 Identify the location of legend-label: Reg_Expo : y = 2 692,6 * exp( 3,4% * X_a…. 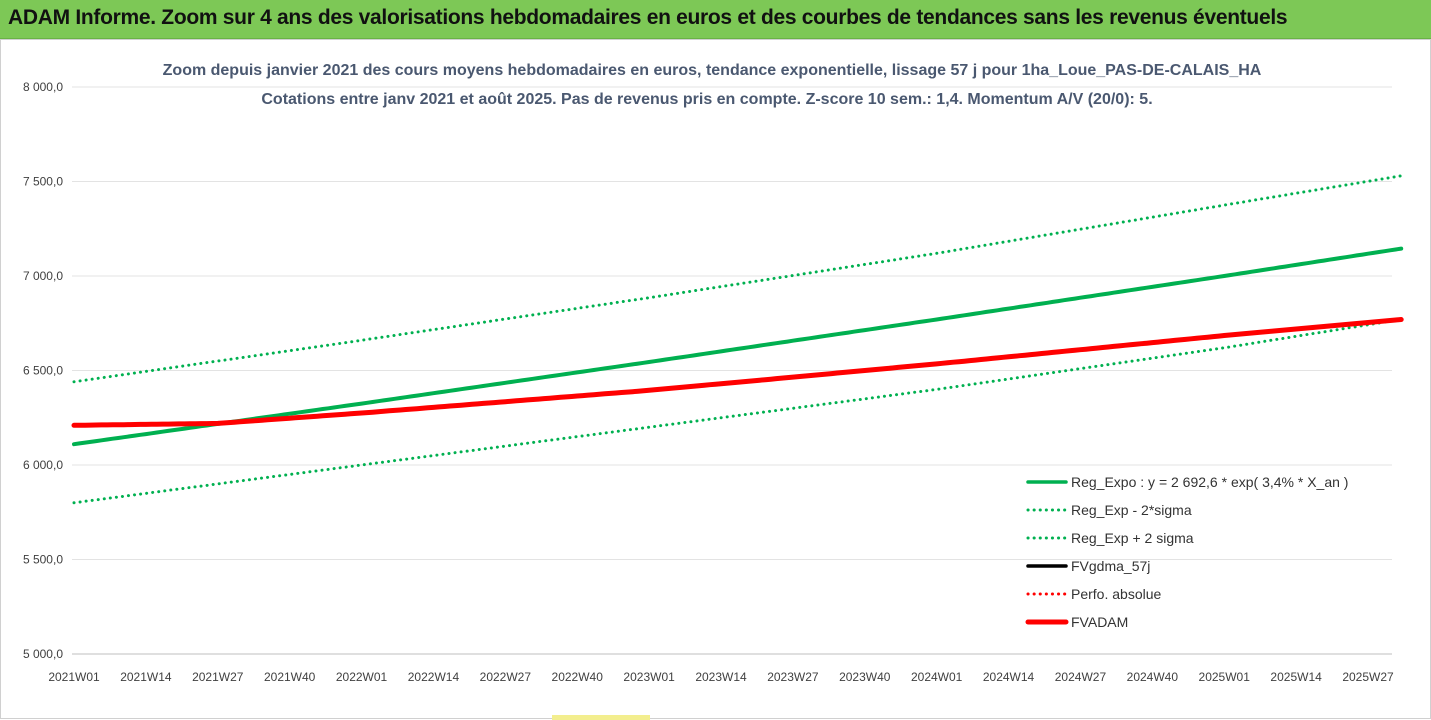
(1209, 482).